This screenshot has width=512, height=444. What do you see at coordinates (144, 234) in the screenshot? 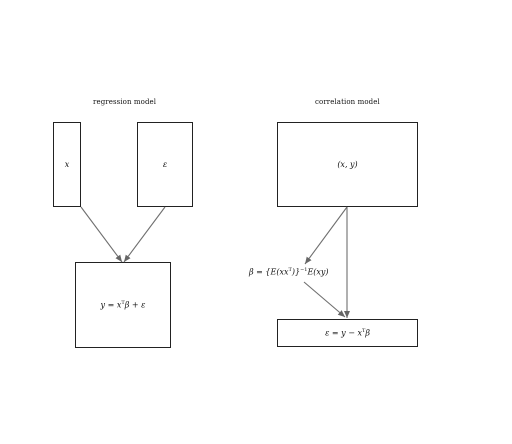
I see `arrow-epsilon-to-equation` at bounding box center [144, 234].